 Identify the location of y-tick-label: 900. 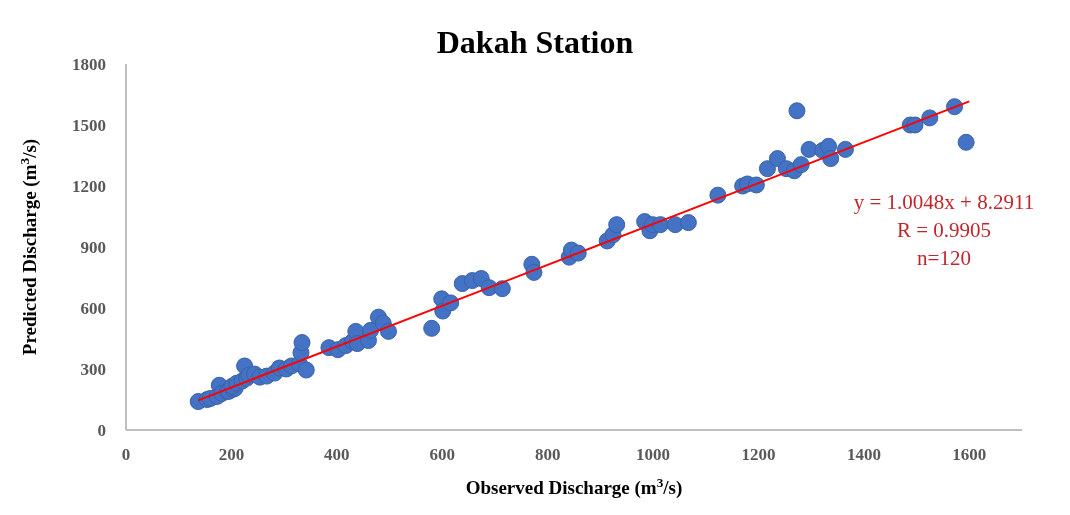
(93, 248).